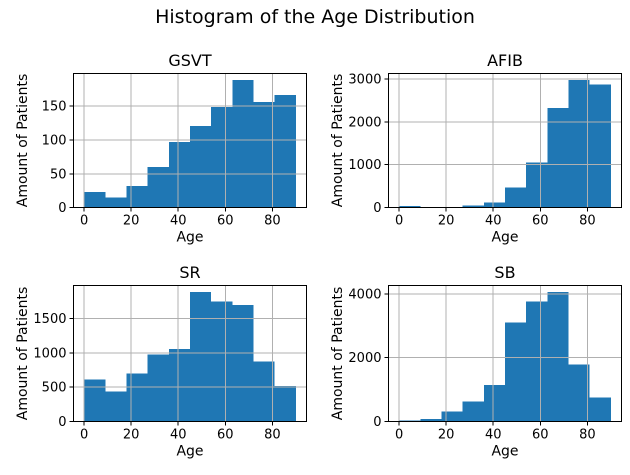 Image resolution: width=630 pixels, height=475 pixels. I want to click on y-tick-label: 3000, so click(364, 80).